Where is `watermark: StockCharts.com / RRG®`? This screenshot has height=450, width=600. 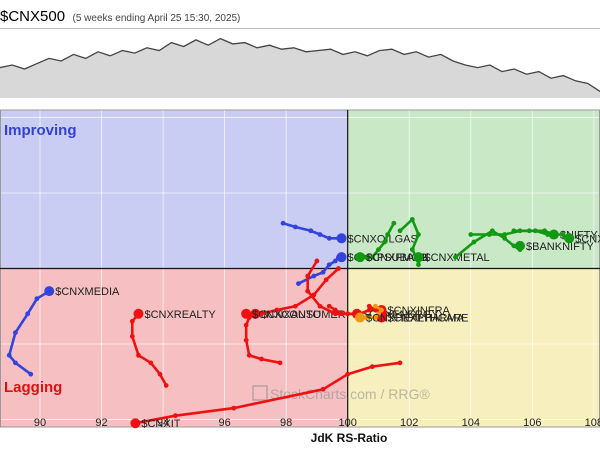
watermark: StockCharts.com / RRG® is located at coordinates (341, 393).